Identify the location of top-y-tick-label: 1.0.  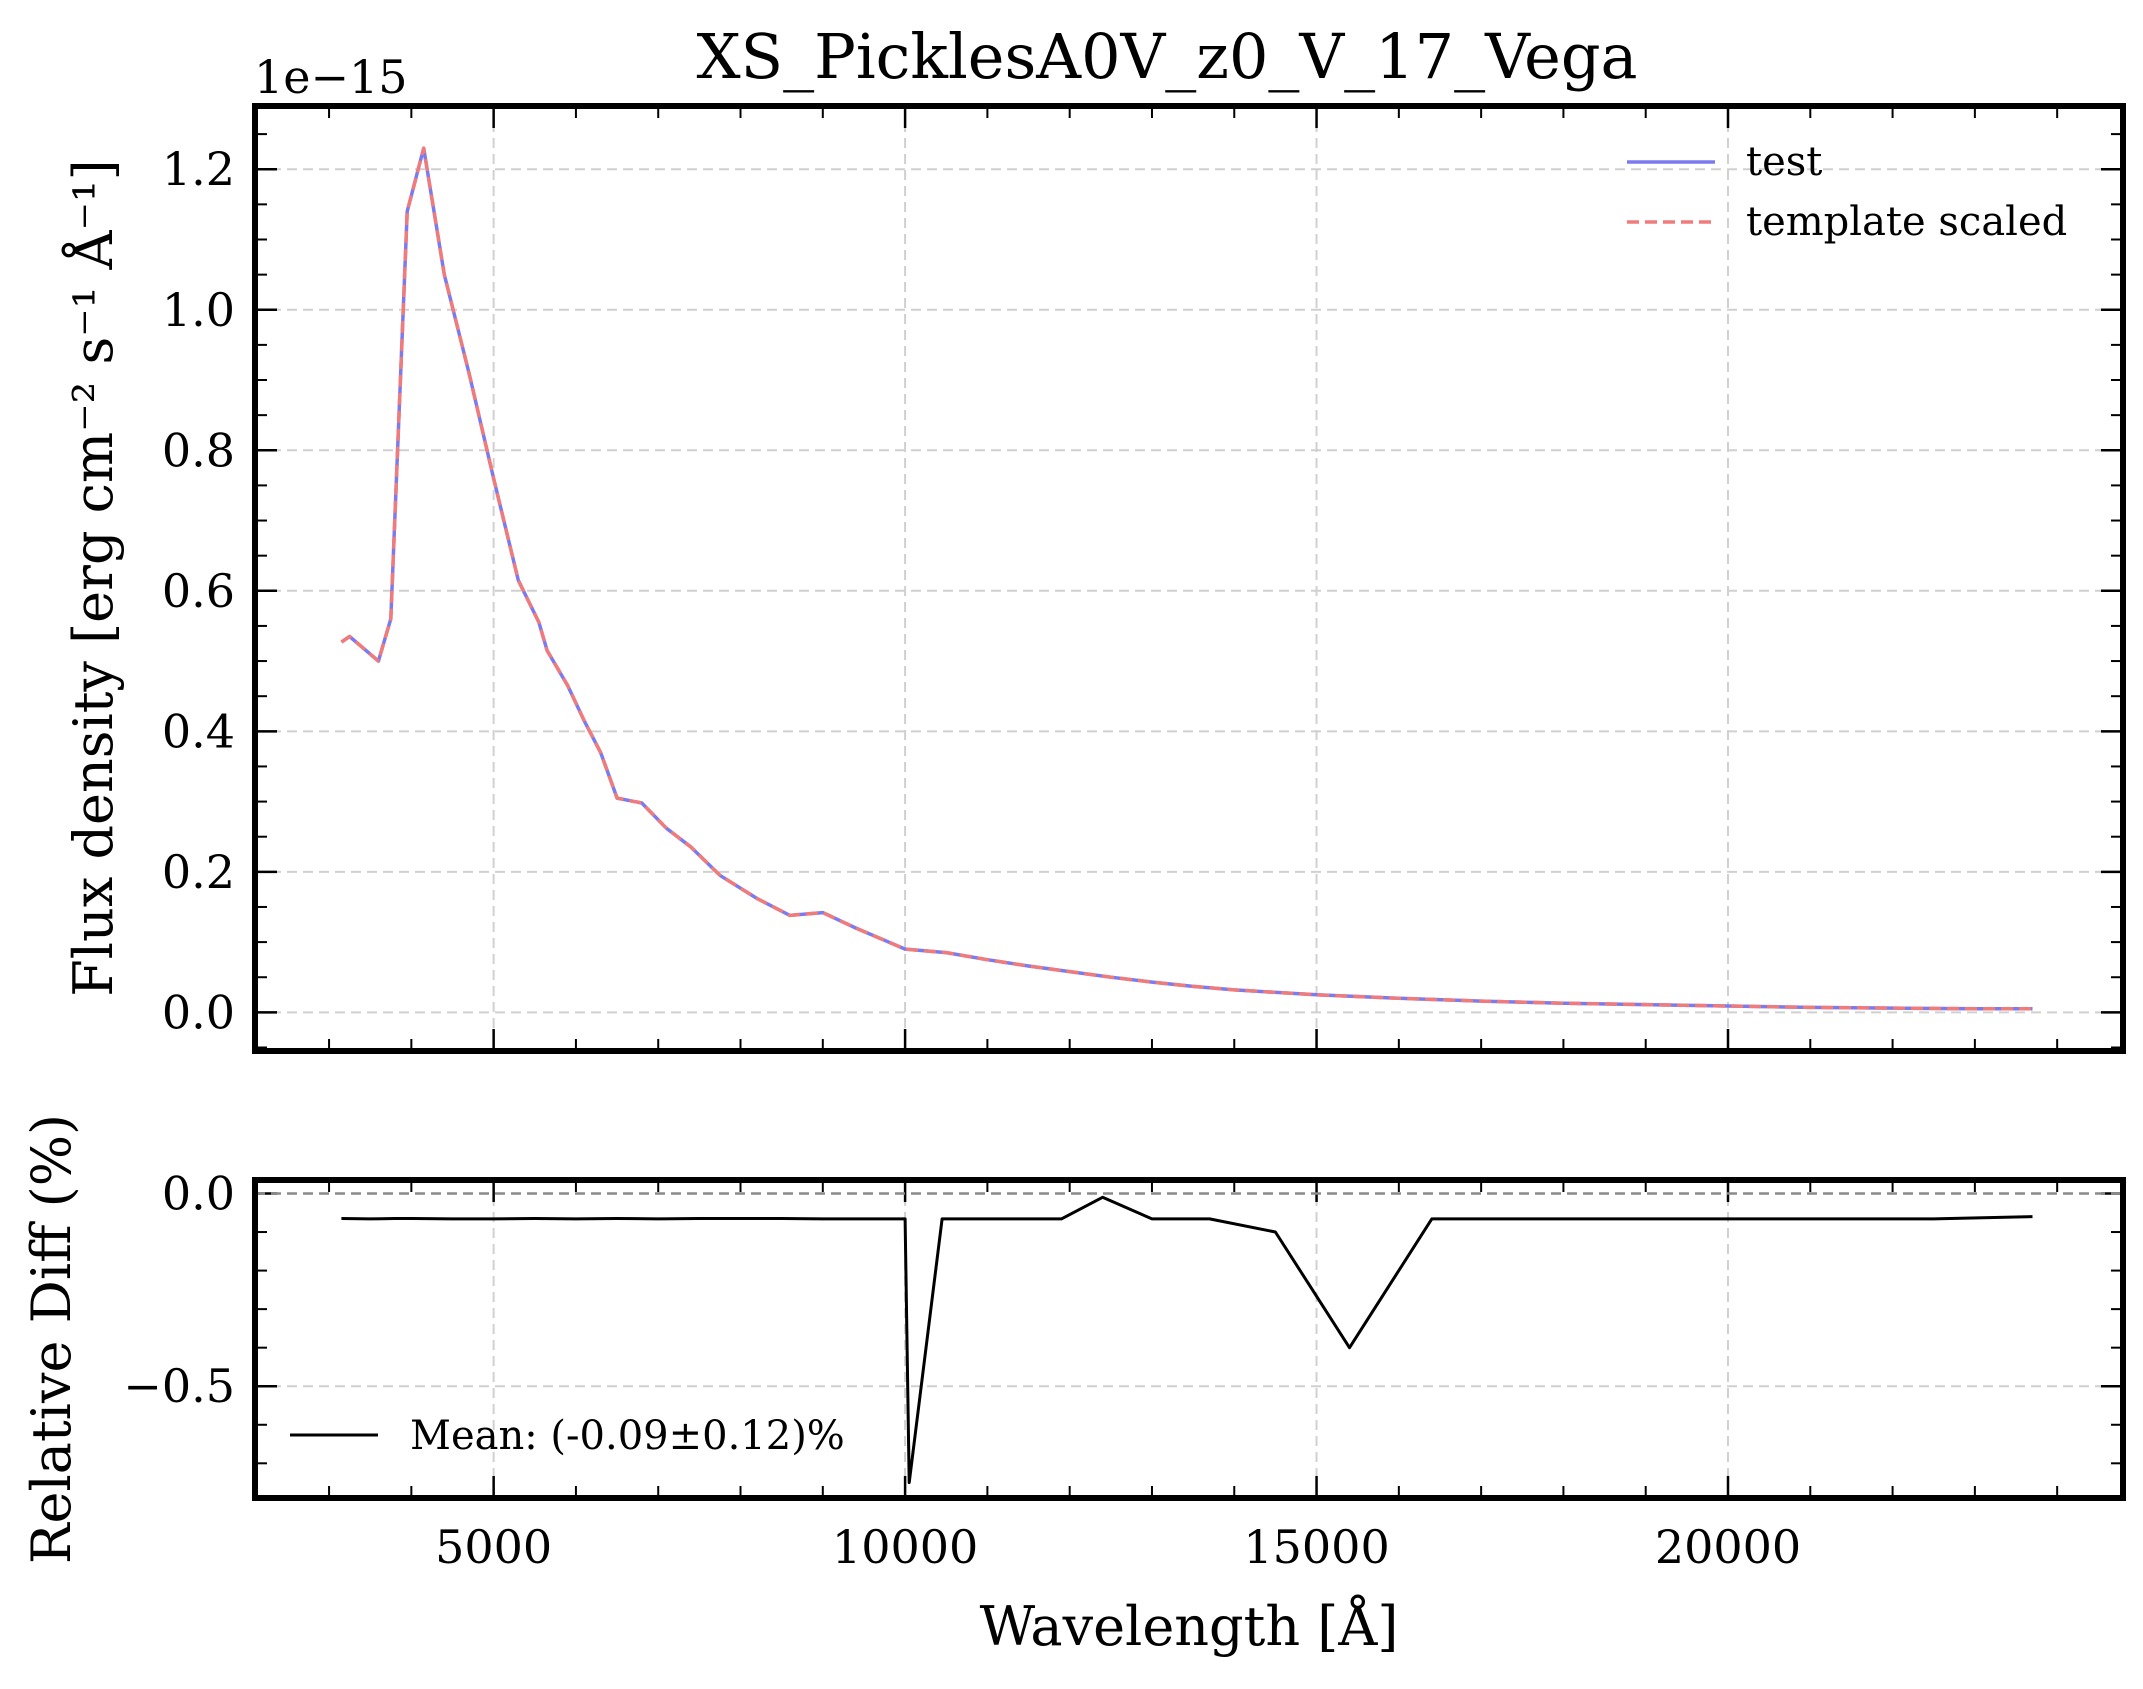
(198, 310).